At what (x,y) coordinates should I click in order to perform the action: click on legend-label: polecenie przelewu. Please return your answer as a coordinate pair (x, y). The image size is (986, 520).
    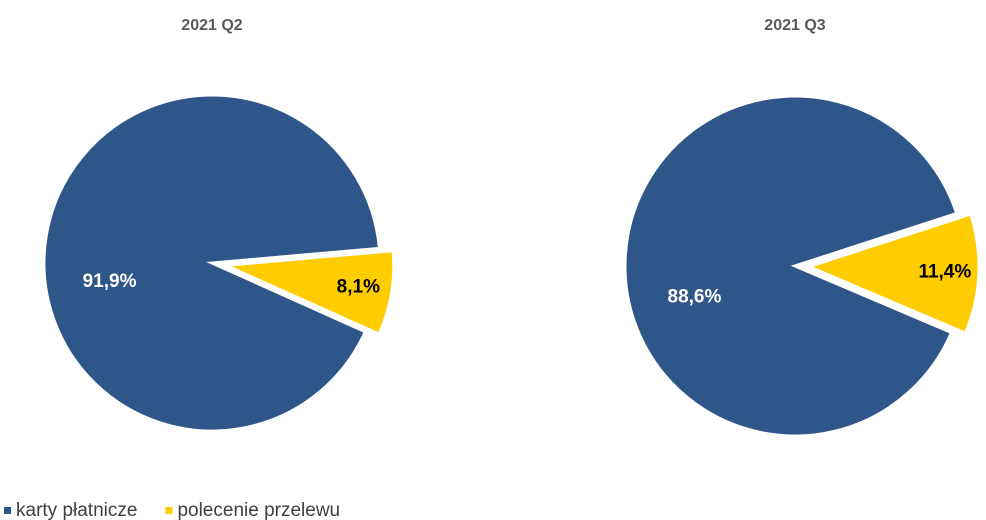
    Looking at the image, I should click on (258, 510).